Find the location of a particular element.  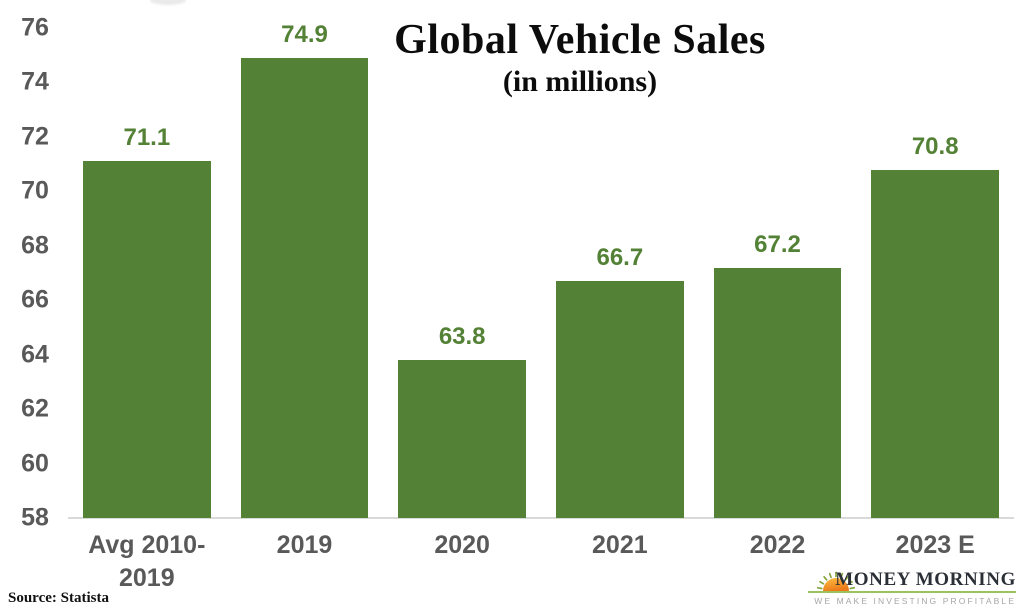

y-tick-label: 76 is located at coordinates (35, 27).